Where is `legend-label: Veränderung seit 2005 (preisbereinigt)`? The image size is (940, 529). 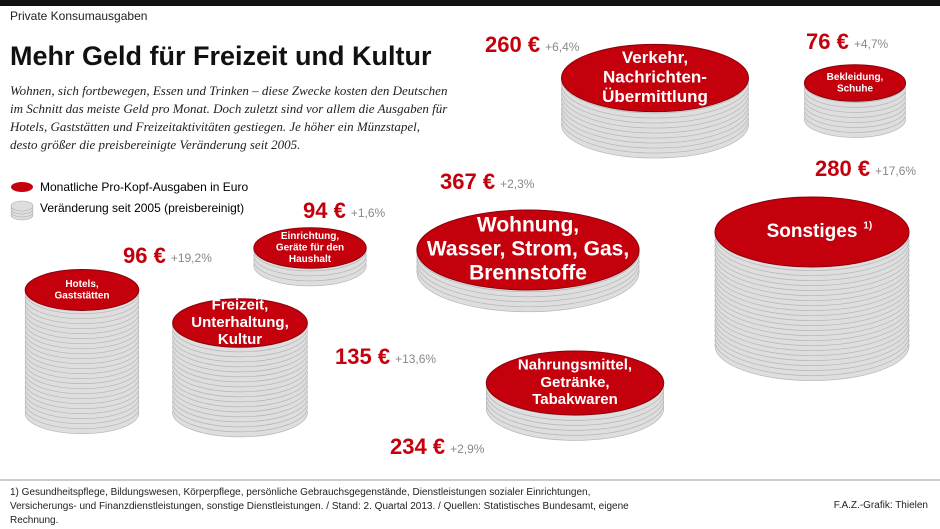 legend-label: Veränderung seit 2005 (preisbereinigt) is located at coordinates (142, 208).